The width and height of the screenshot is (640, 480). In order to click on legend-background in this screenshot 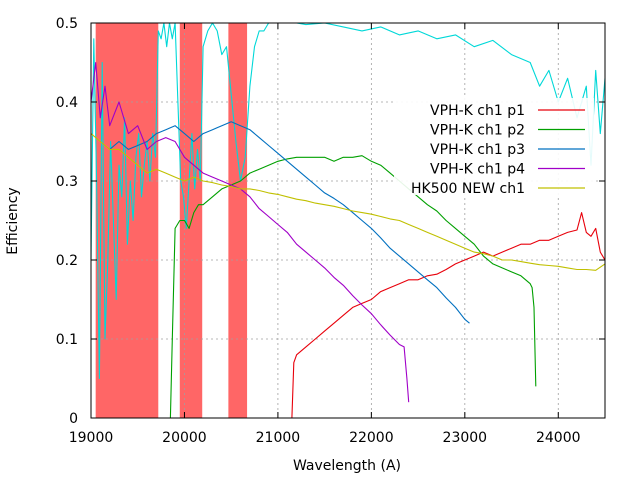, I will do `click(494, 146)`.